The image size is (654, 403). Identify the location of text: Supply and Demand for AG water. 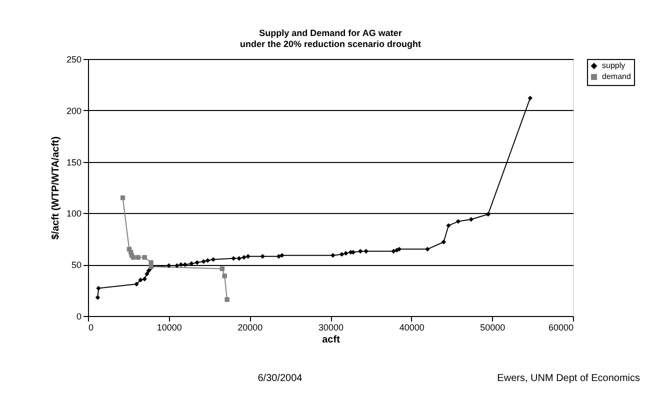
(330, 33).